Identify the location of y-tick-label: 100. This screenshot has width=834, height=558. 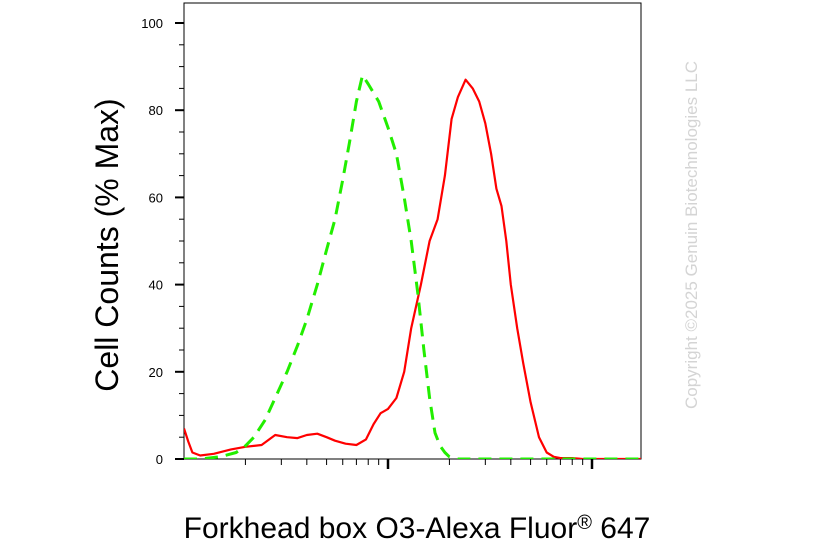
(152, 23).